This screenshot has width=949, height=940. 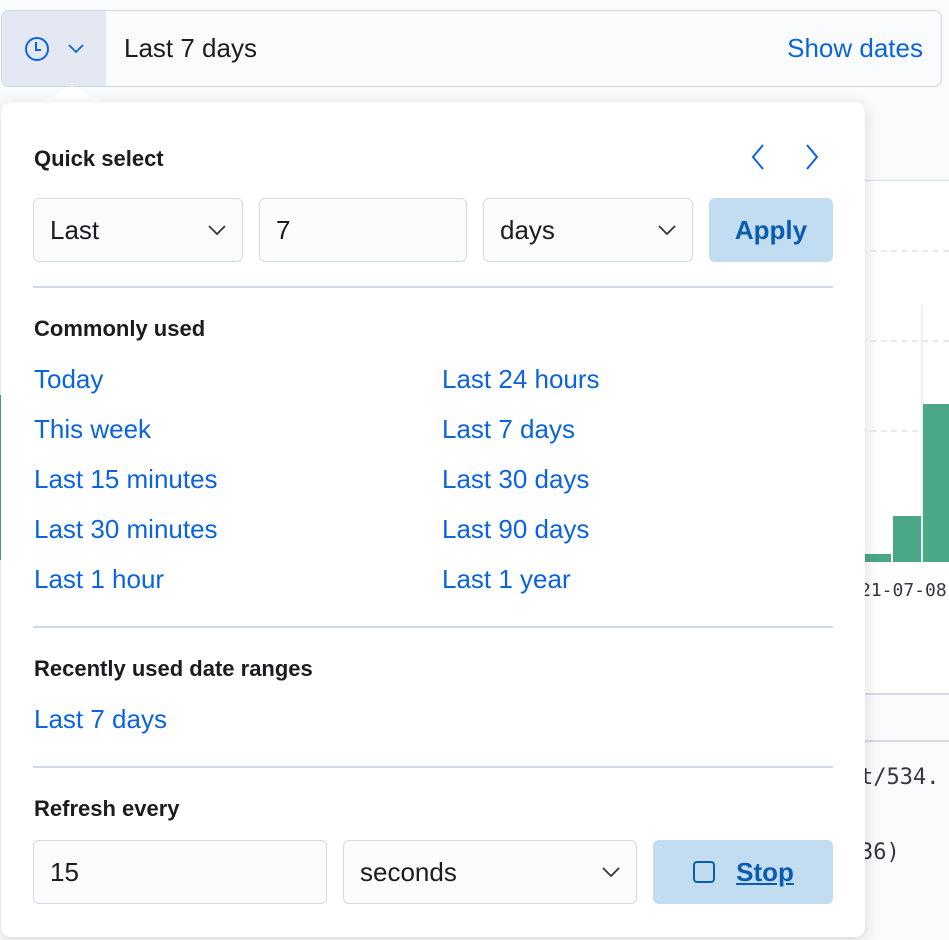 What do you see at coordinates (75, 229) in the screenshot?
I see `direction-value: Last` at bounding box center [75, 229].